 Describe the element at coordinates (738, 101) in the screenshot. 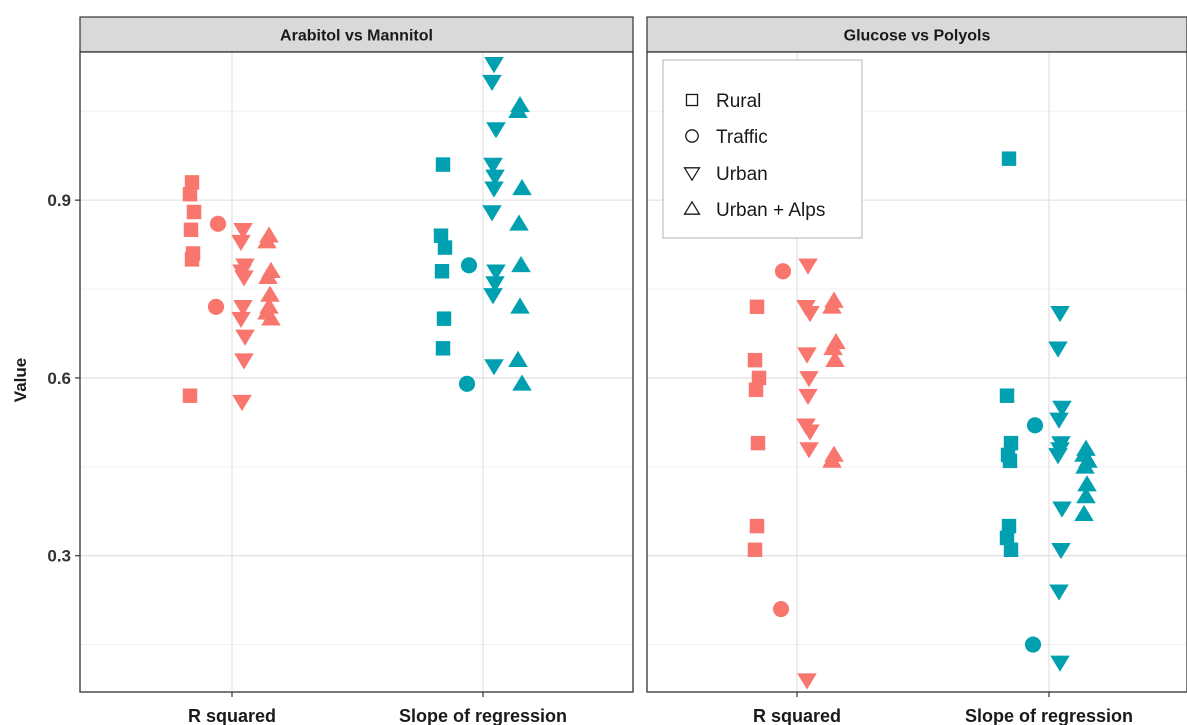

I see `legend-label: Rural` at that location.